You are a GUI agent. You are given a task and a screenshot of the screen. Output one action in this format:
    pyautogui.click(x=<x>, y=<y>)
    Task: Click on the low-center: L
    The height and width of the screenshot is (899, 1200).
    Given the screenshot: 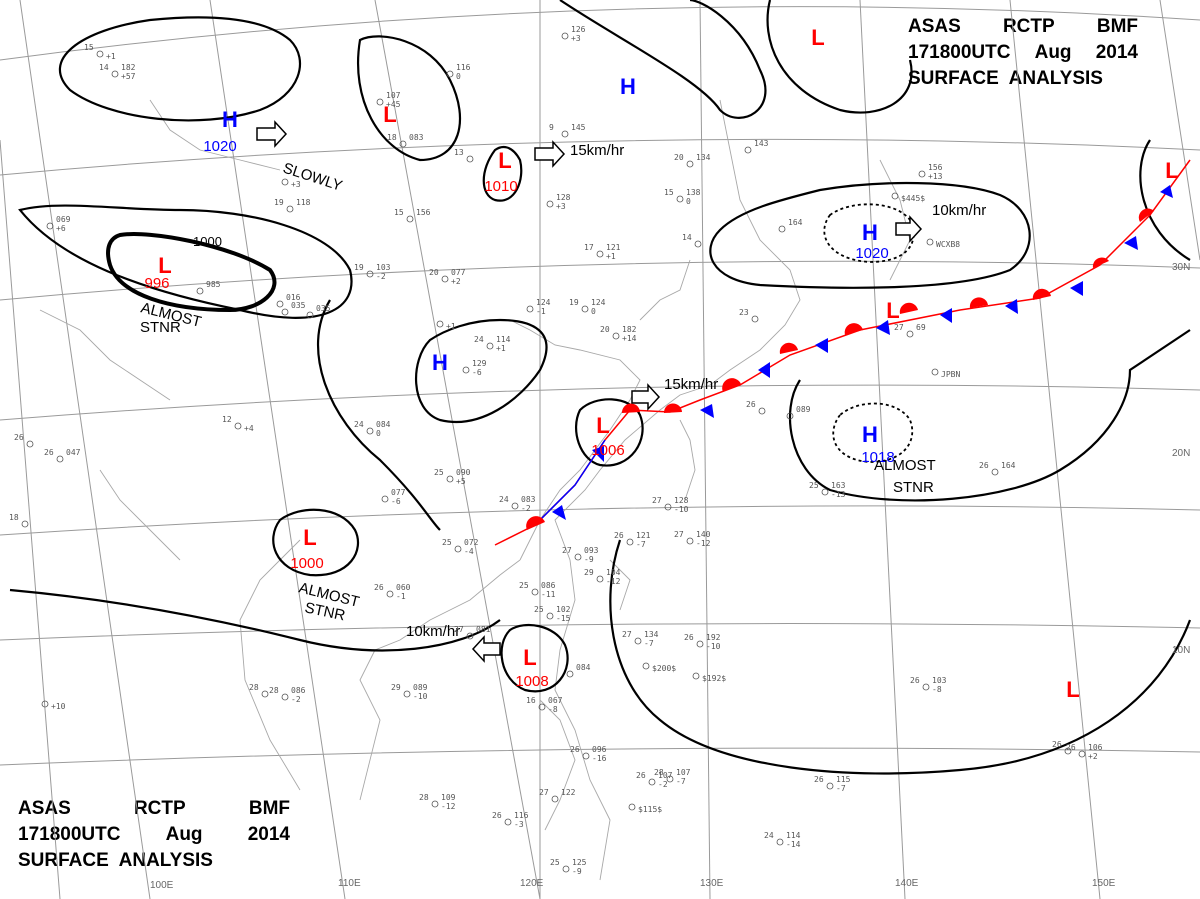 What is the action you would take?
    pyautogui.click(x=1072, y=689)
    